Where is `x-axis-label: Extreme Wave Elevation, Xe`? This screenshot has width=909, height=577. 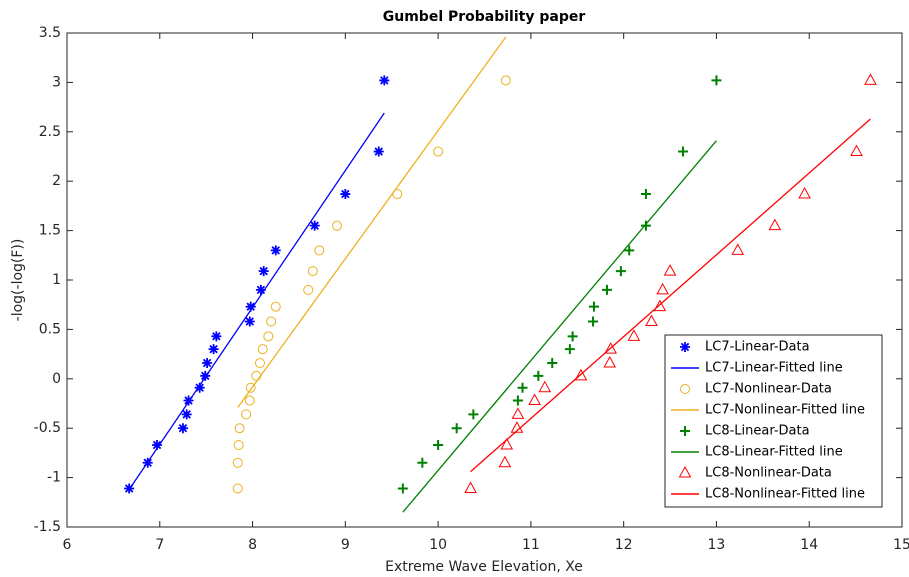
x-axis-label: Extreme Wave Elevation, Xe is located at coordinates (484, 567).